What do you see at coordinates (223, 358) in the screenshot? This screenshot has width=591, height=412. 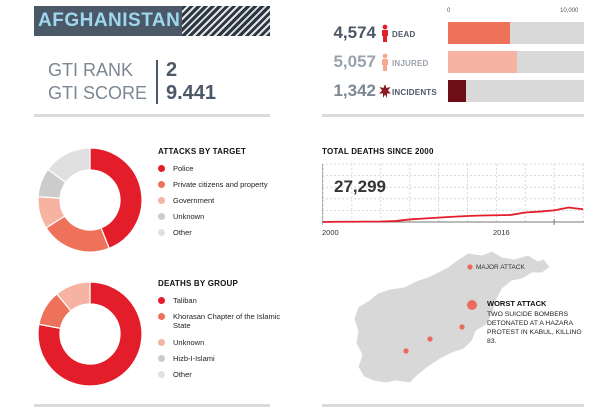 I see `legend-item: Hizb-I-Islami` at bounding box center [223, 358].